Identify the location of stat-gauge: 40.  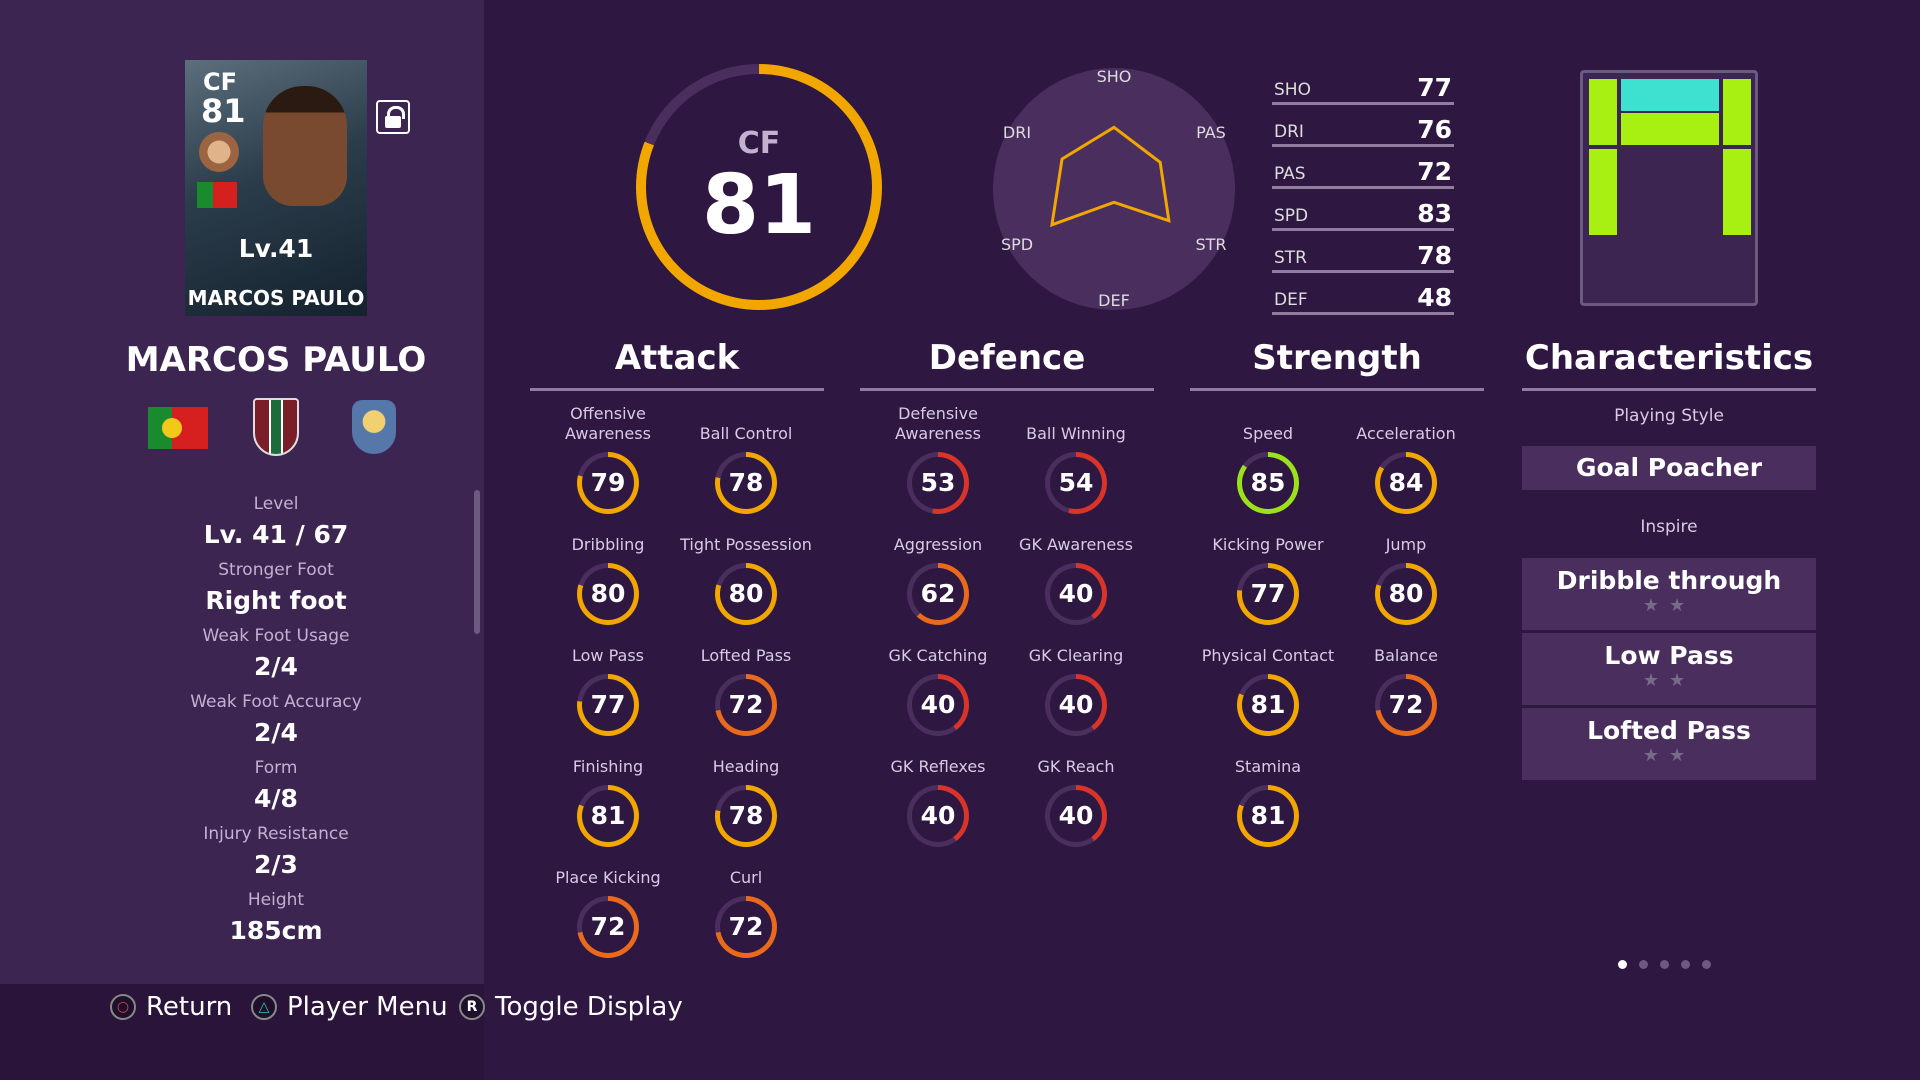
(1076, 594).